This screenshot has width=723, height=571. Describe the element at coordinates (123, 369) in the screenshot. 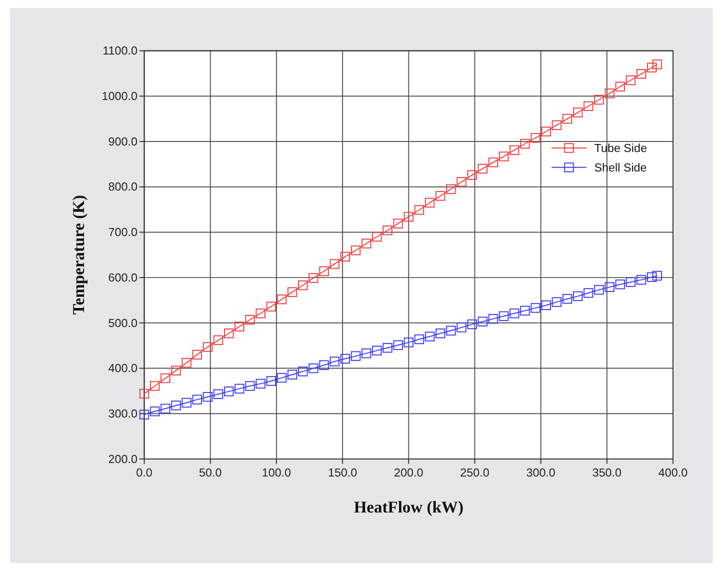

I see `y-tick-label: 400.0` at that location.